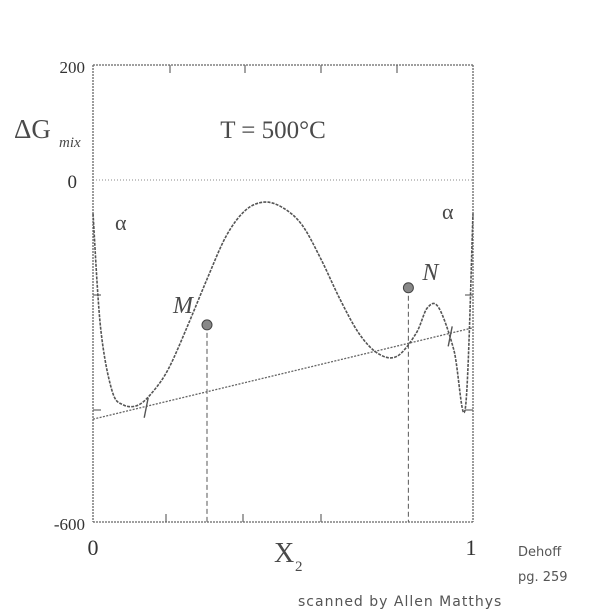 Image resolution: width=596 pixels, height=615 pixels. I want to click on chart-title: T = 500°C, so click(273, 130).